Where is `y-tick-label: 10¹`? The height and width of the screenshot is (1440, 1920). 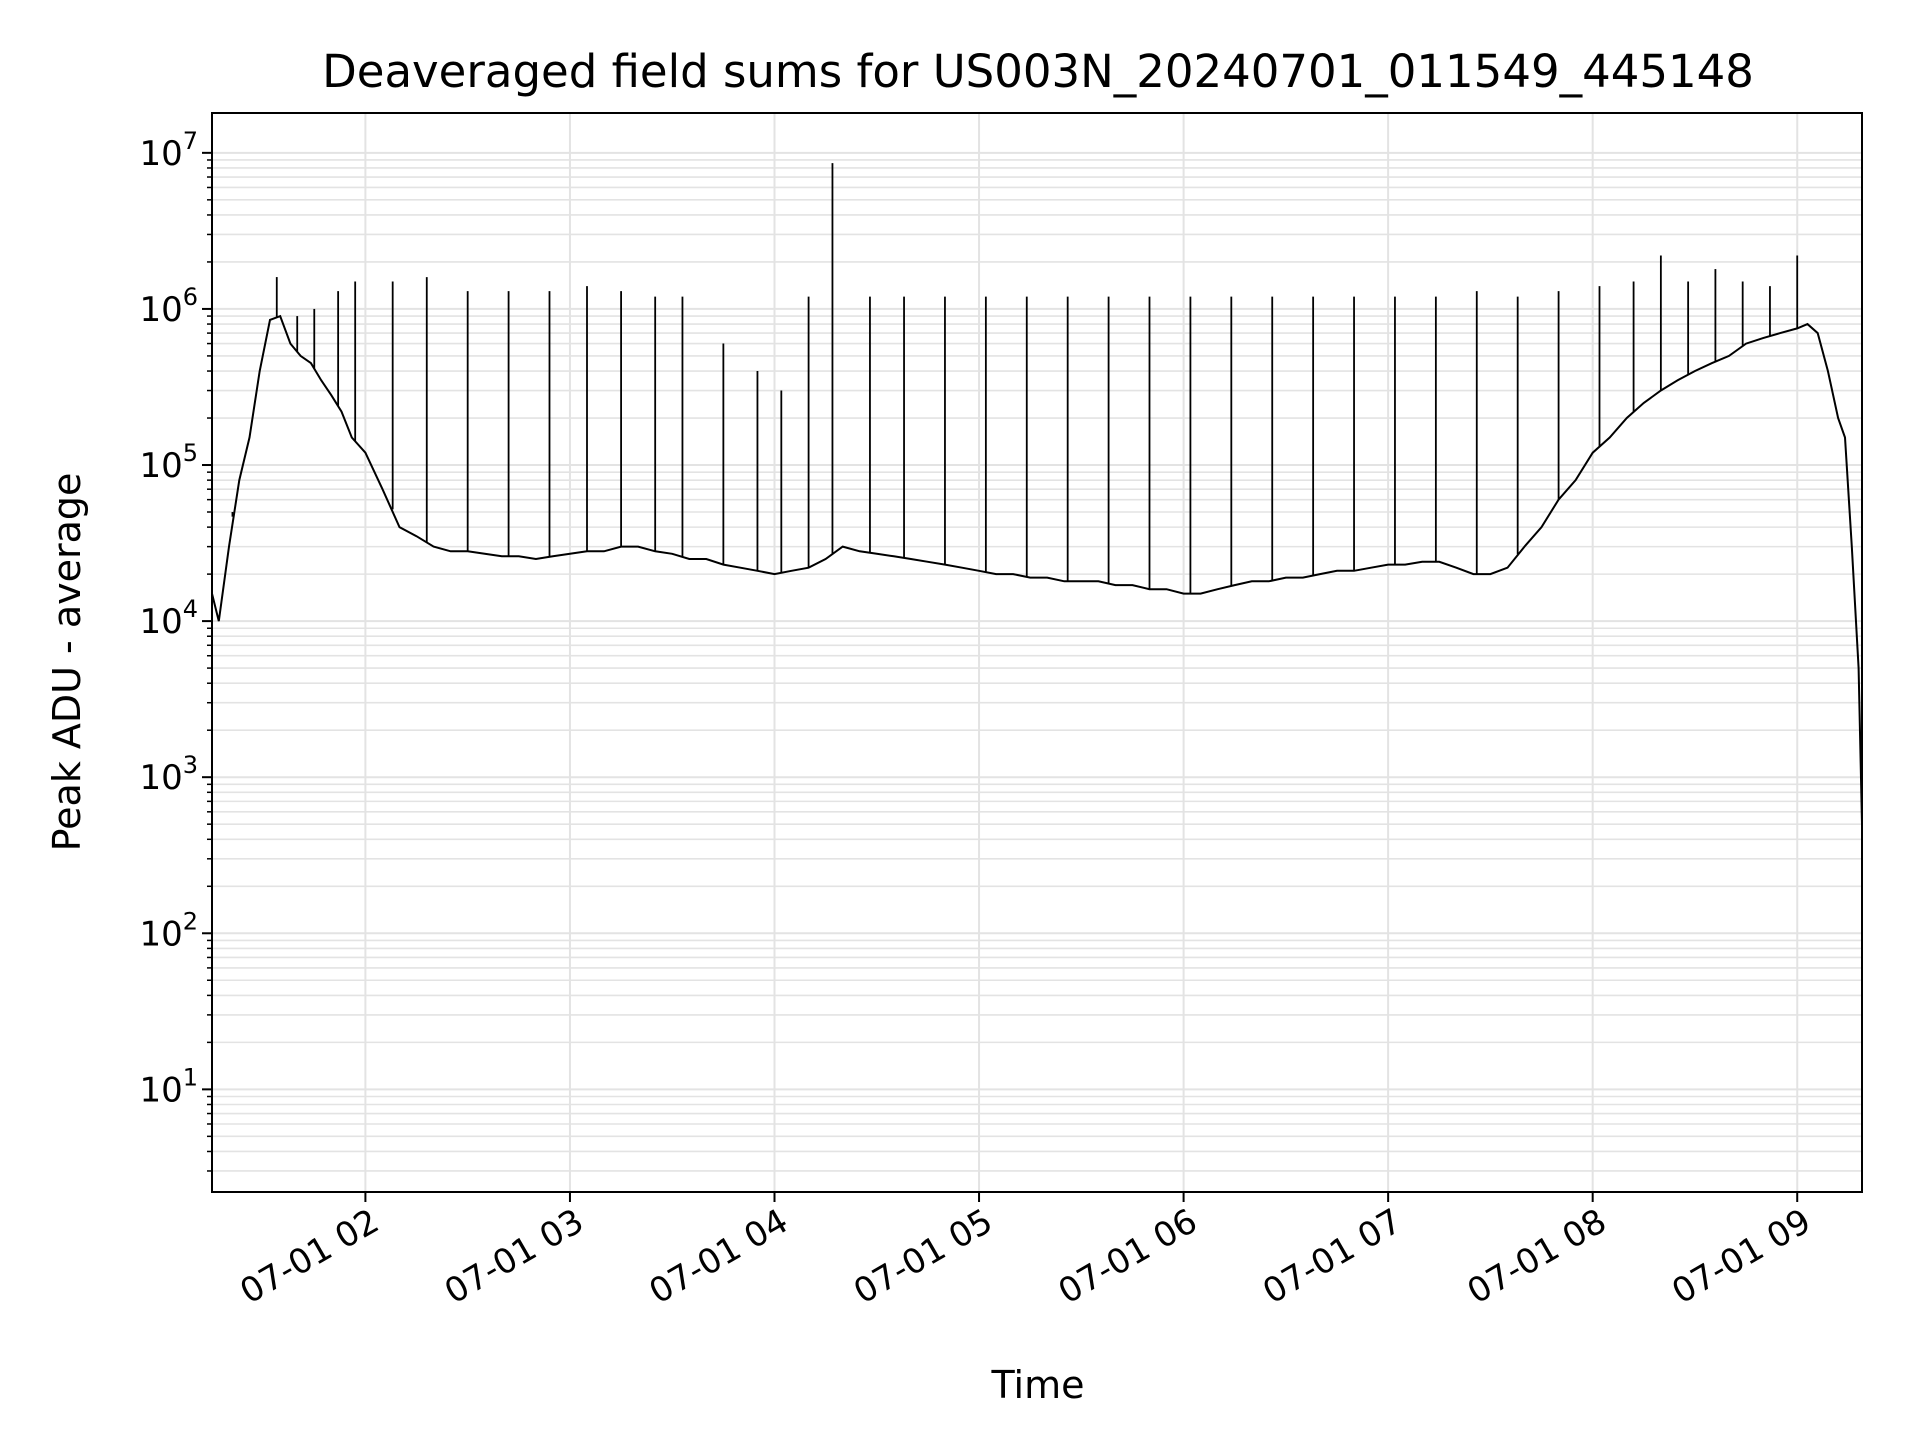 y-tick-label: 10¹ is located at coordinates (168, 1086).